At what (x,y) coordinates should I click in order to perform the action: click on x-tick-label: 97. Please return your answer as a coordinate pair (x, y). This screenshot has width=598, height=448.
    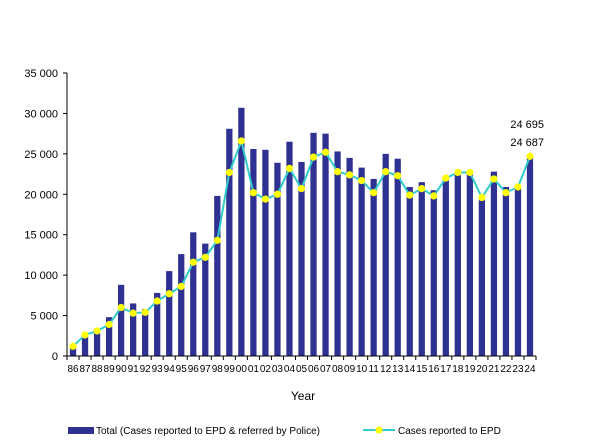
    Looking at the image, I should click on (206, 369).